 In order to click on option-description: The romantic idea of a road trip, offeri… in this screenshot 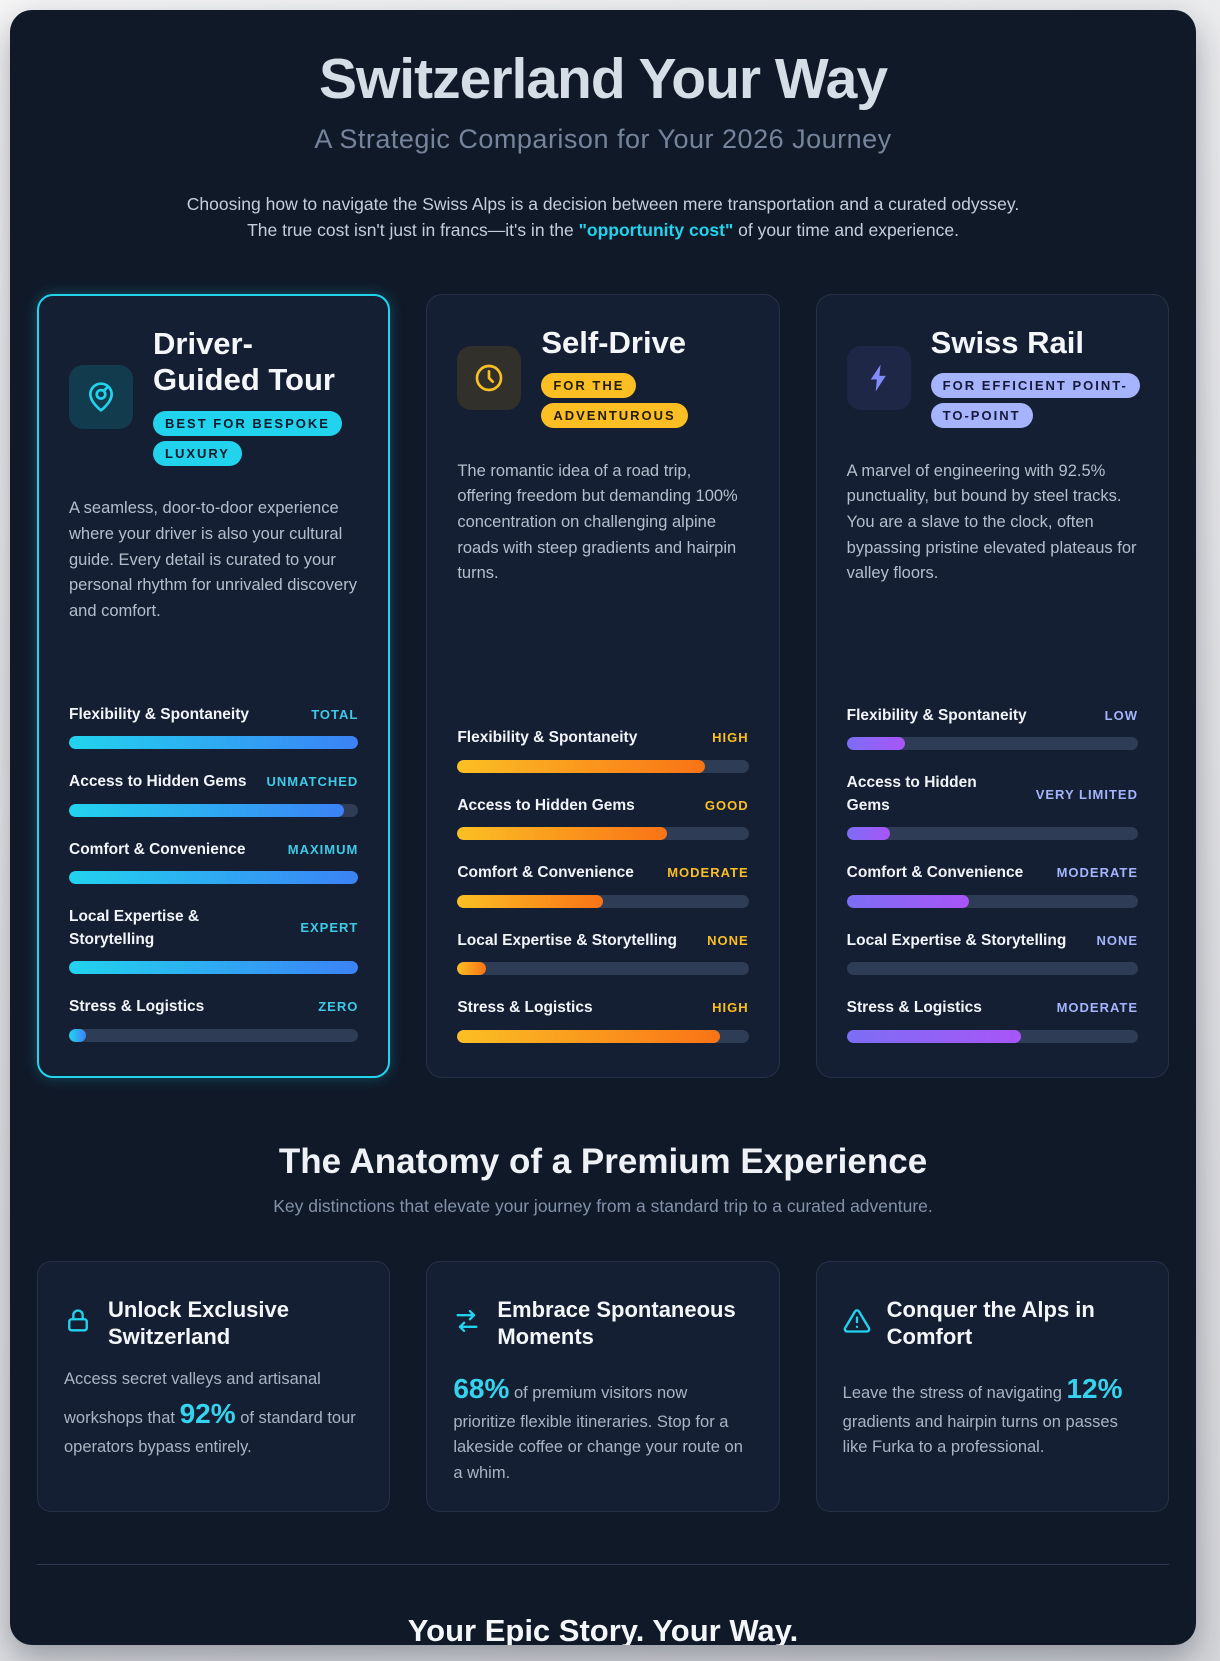, I will do `click(597, 522)`.